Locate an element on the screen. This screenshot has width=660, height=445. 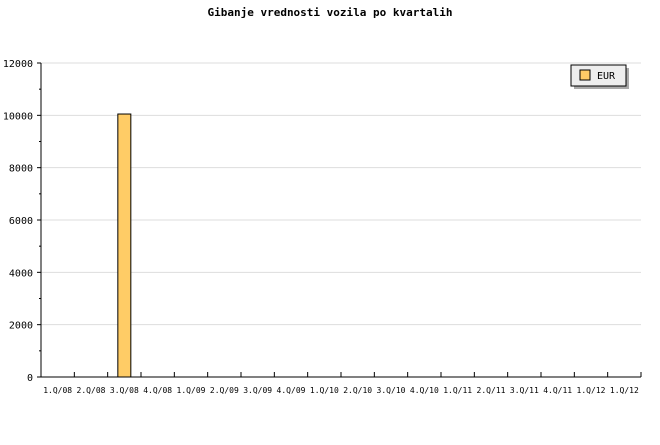
x-tick-label: 1.Q/11 is located at coordinates (457, 390).